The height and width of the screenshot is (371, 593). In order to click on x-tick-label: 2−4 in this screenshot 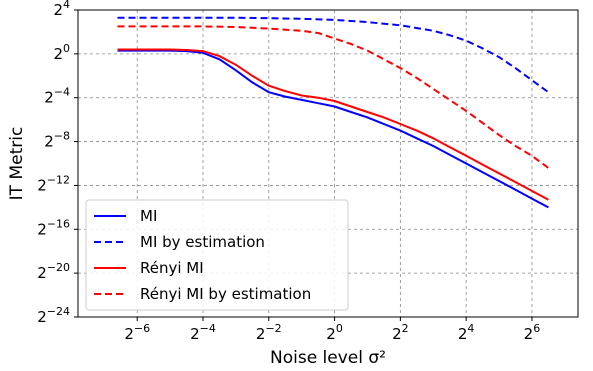, I will do `click(203, 332)`.